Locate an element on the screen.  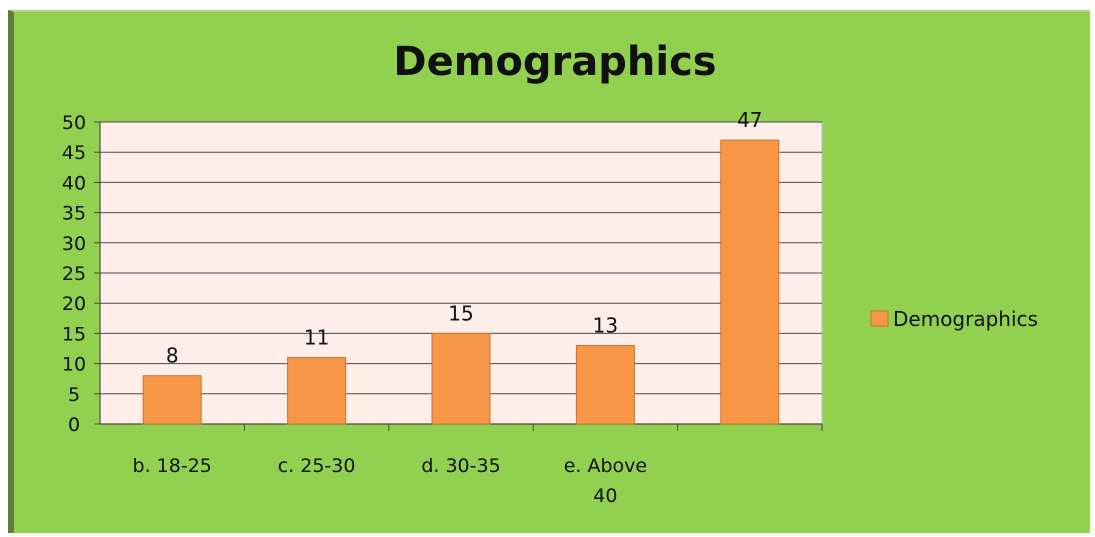
data-label: 15 is located at coordinates (460, 313).